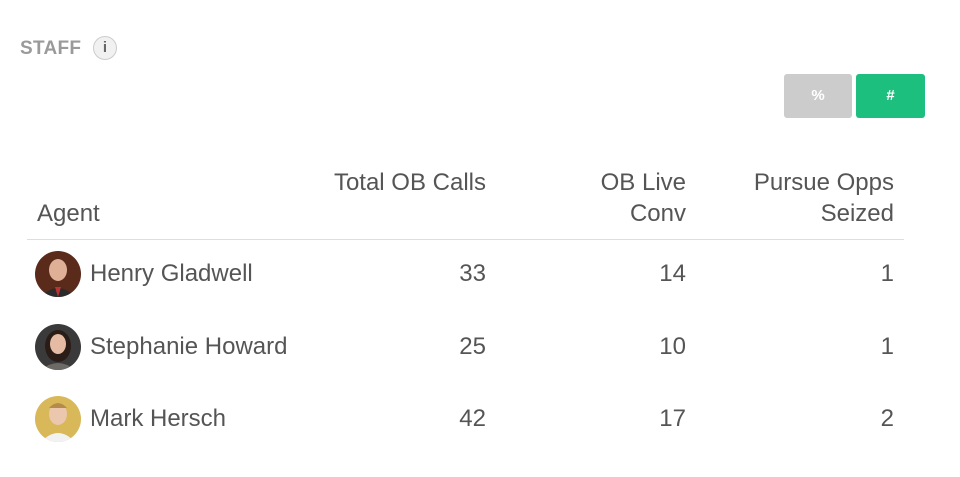  I want to click on metric-value: 14, so click(672, 273).